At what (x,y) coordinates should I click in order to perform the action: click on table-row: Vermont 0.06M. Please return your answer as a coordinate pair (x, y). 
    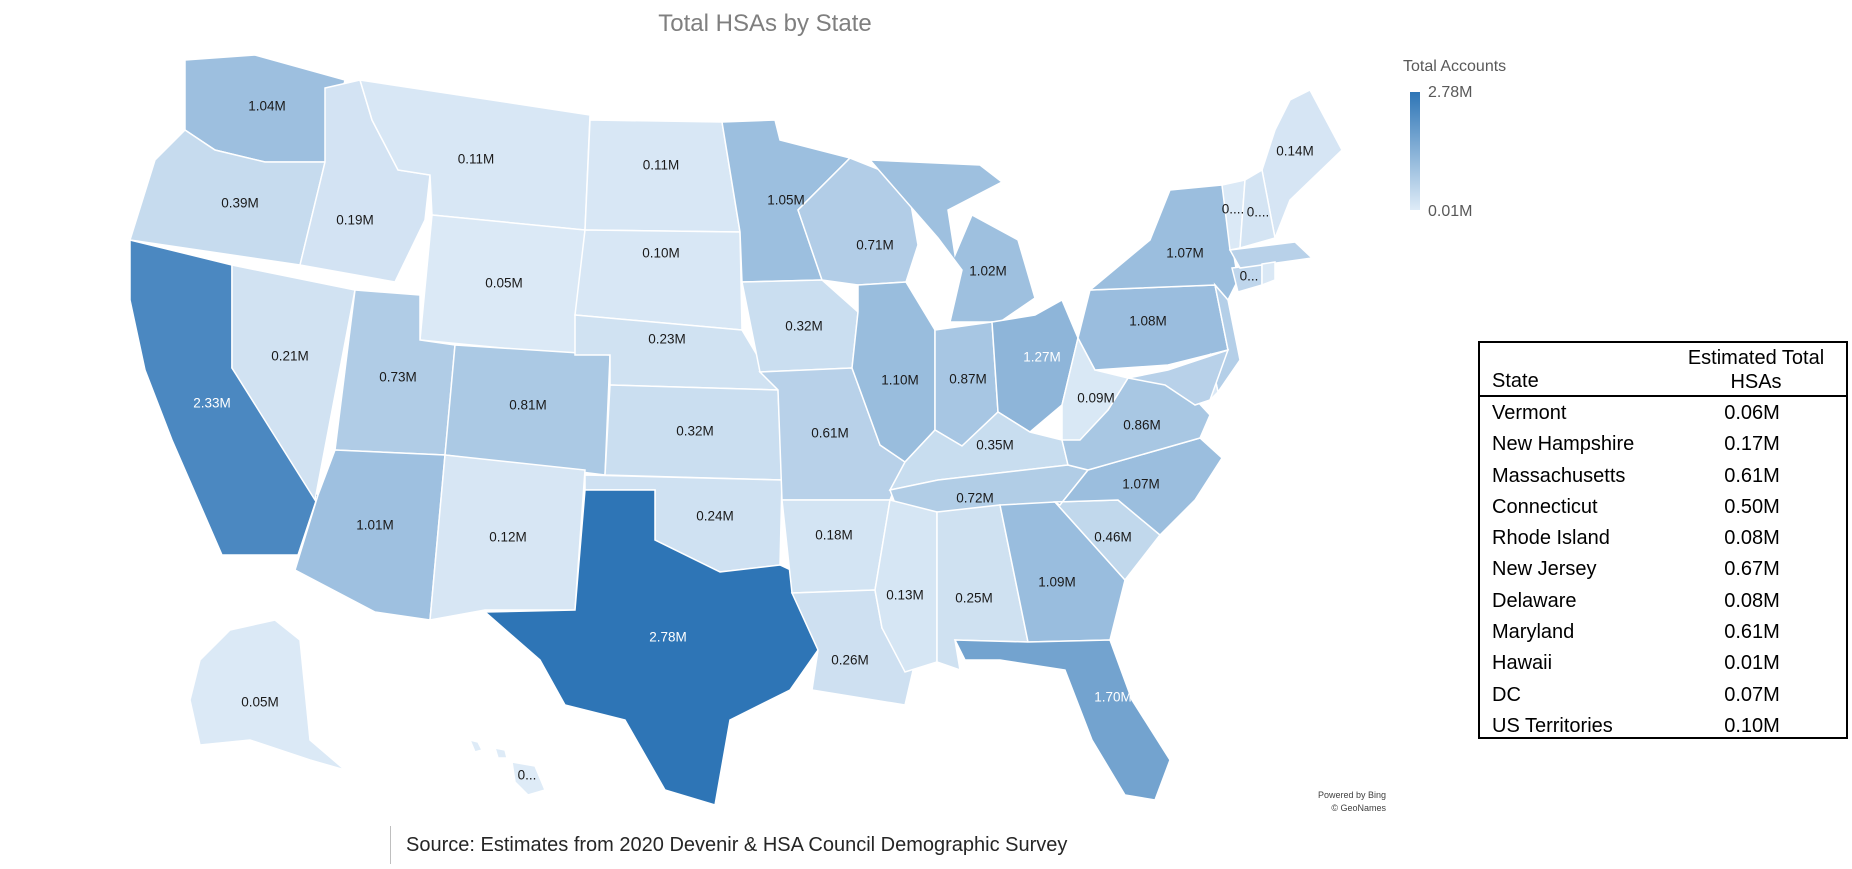
    Looking at the image, I should click on (1663, 412).